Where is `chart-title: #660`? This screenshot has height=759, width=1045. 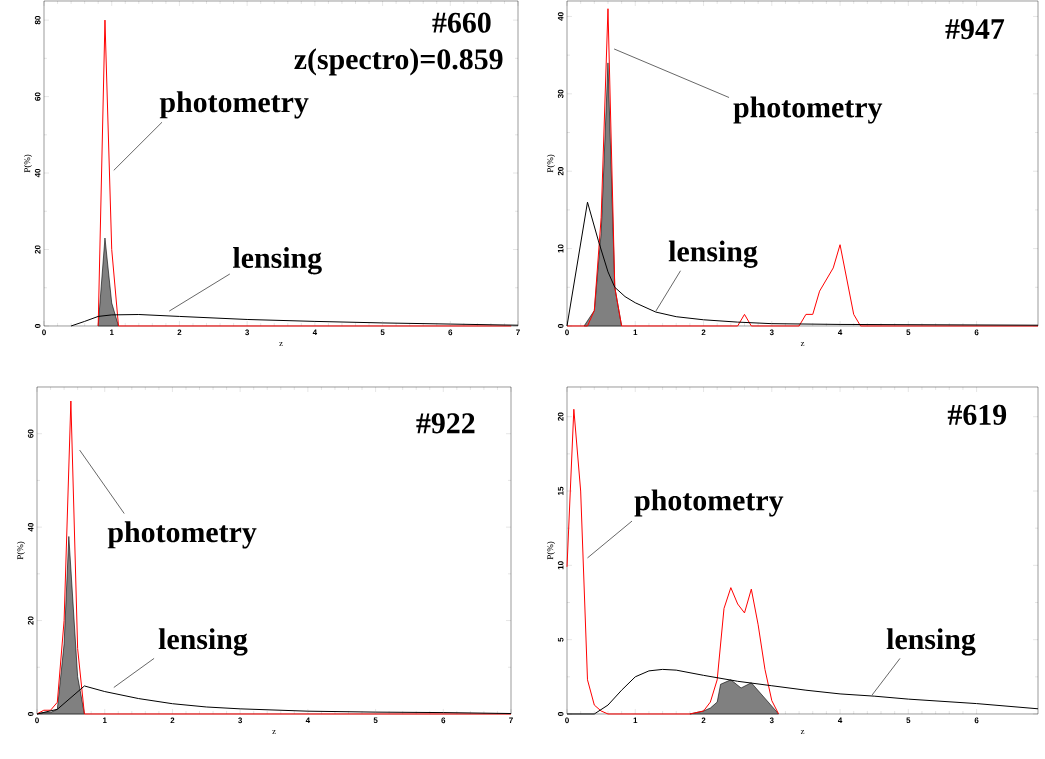
chart-title: #660 is located at coordinates (461, 22).